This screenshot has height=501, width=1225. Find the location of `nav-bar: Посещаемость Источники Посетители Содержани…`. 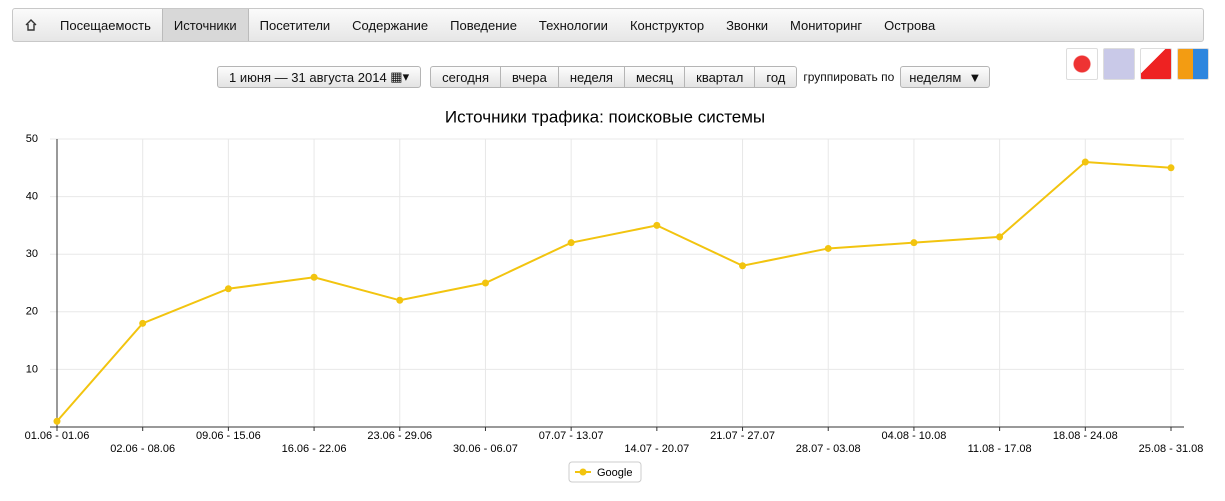

nav-bar: Посещаемость Источники Посетители Содержани… is located at coordinates (608, 25).